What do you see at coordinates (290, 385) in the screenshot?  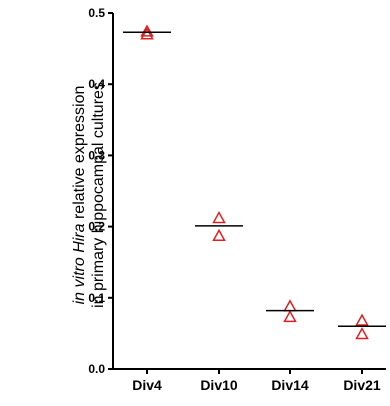 I see `x-tick-label: Div14` at bounding box center [290, 385].